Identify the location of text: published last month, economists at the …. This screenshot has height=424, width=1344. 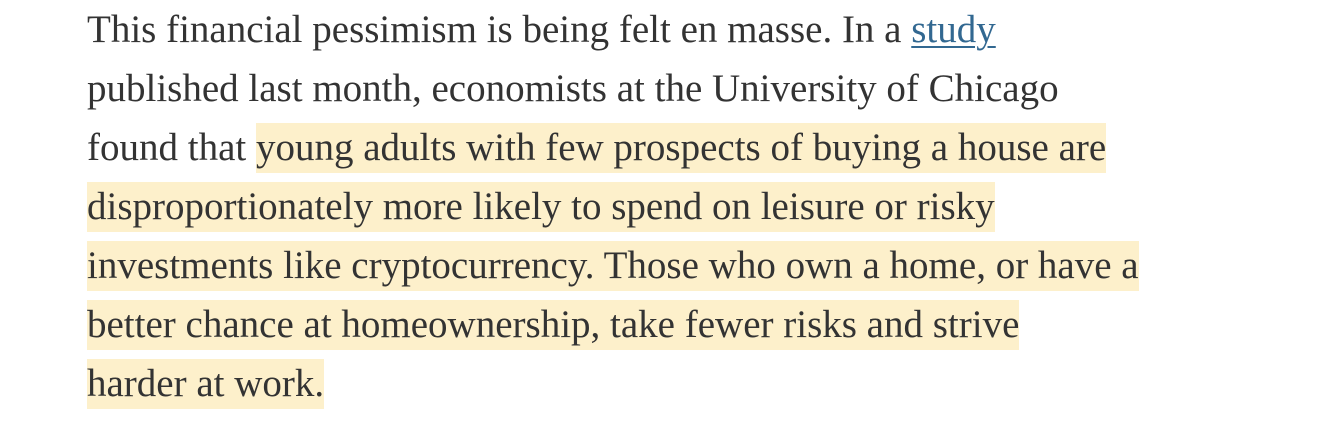
(573, 88).